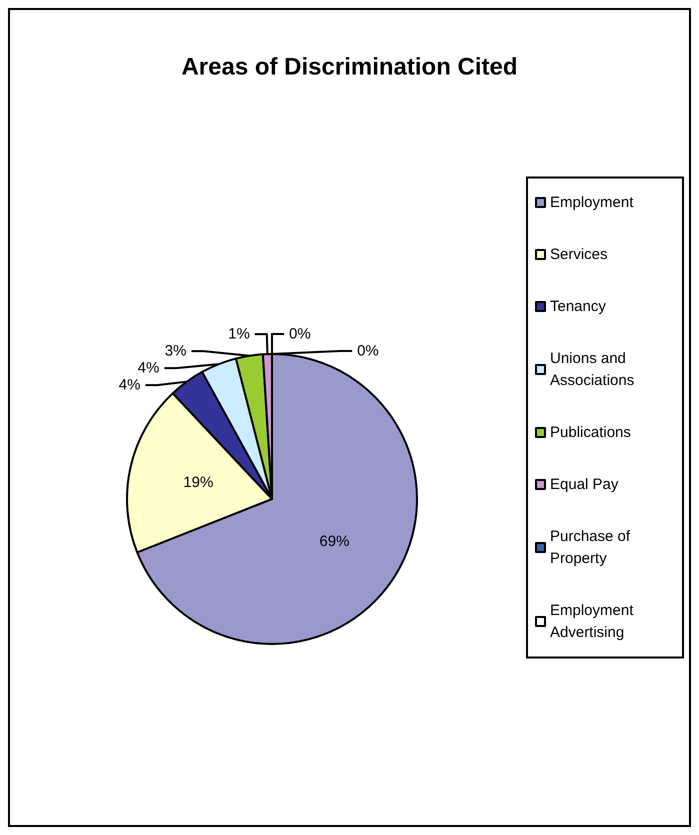  I want to click on data-label: 3%, so click(175, 351).